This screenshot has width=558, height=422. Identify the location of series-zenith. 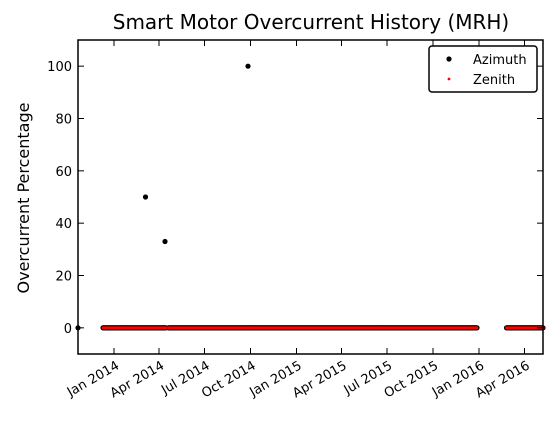
(323, 328).